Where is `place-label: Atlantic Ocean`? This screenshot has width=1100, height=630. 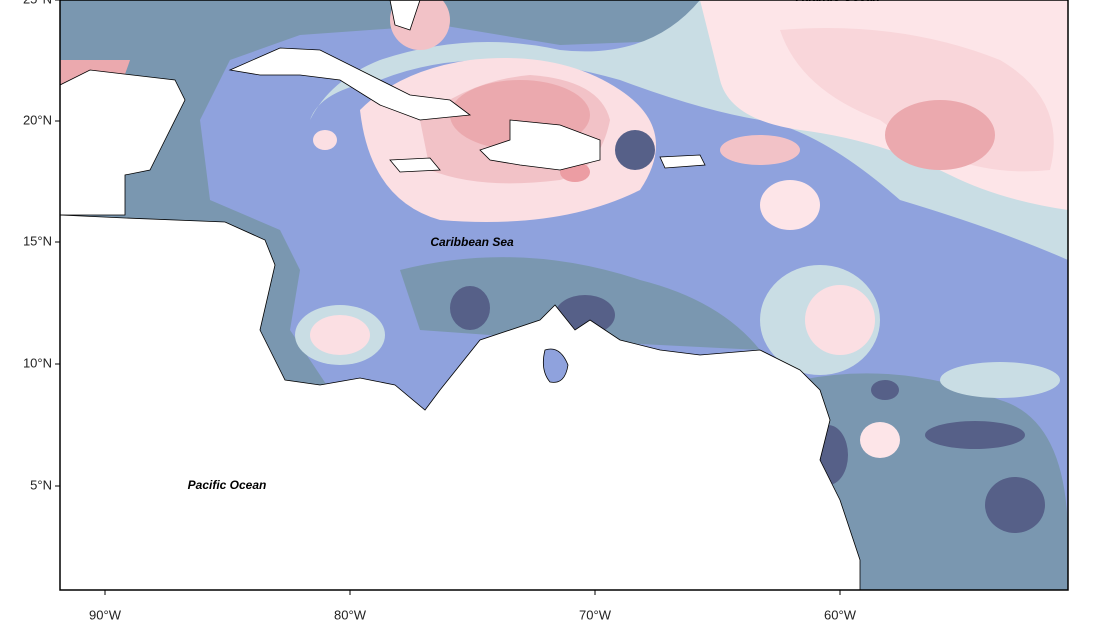
place-label: Atlantic Ocean is located at coordinates (837, 2).